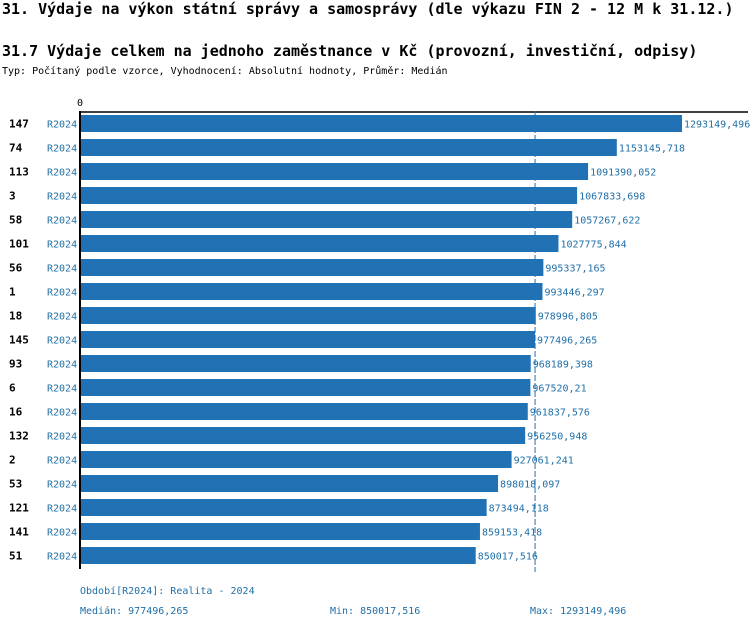 The height and width of the screenshot is (630, 750). Describe the element at coordinates (15, 316) in the screenshot. I see `row-id-label: 18` at that location.